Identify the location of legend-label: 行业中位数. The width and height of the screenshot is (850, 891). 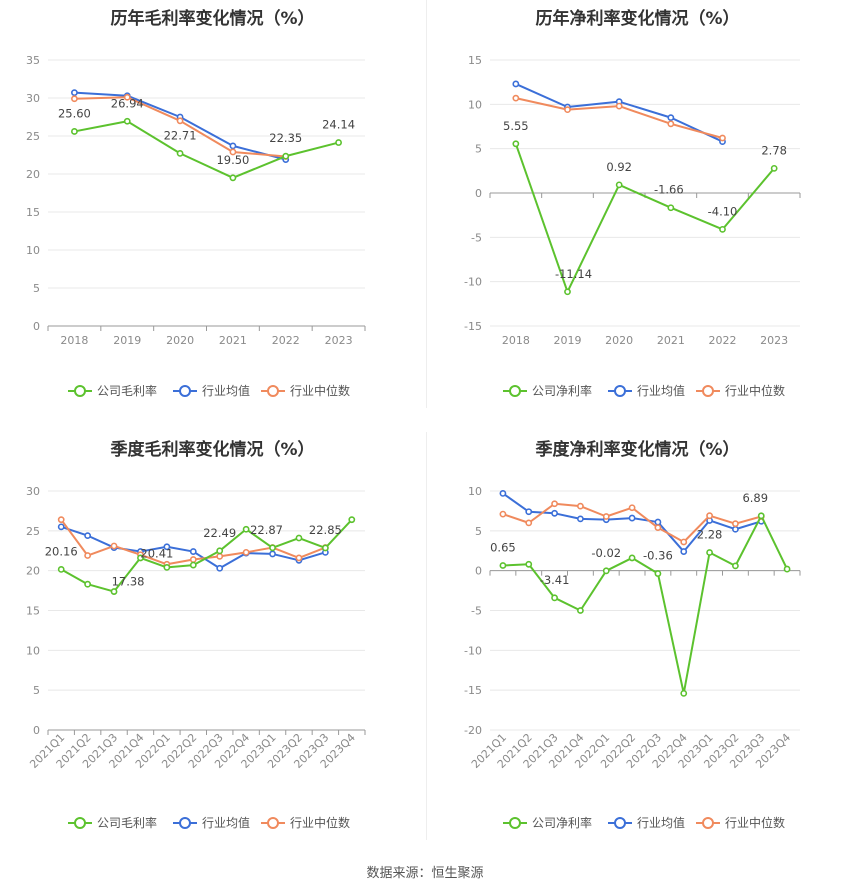
(755, 390).